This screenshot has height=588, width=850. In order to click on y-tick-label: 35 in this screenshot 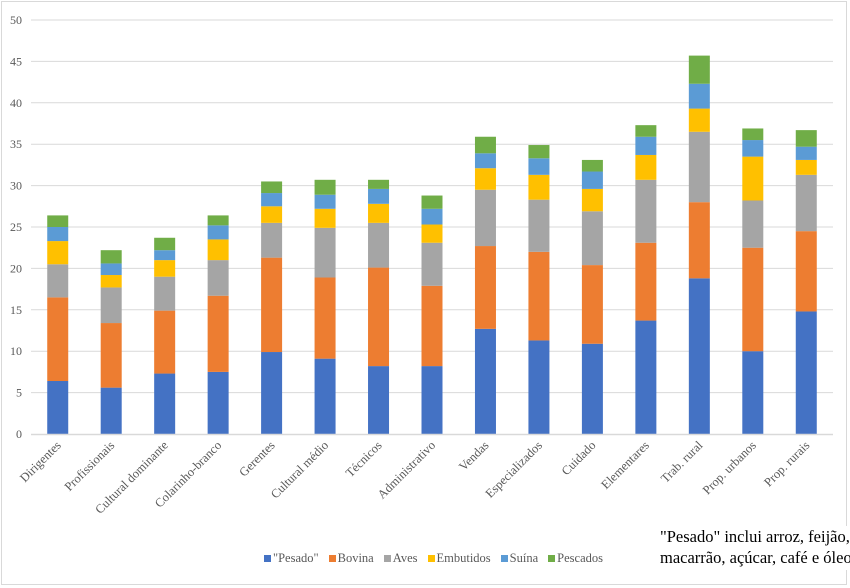, I will do `click(16, 144)`.